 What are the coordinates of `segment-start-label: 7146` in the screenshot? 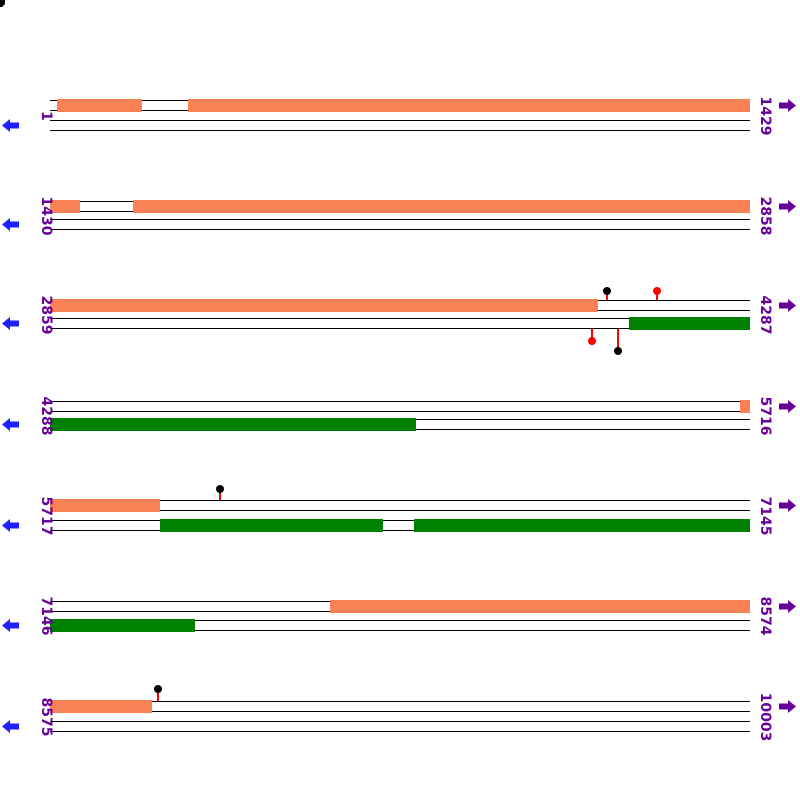 It's located at (46, 616).